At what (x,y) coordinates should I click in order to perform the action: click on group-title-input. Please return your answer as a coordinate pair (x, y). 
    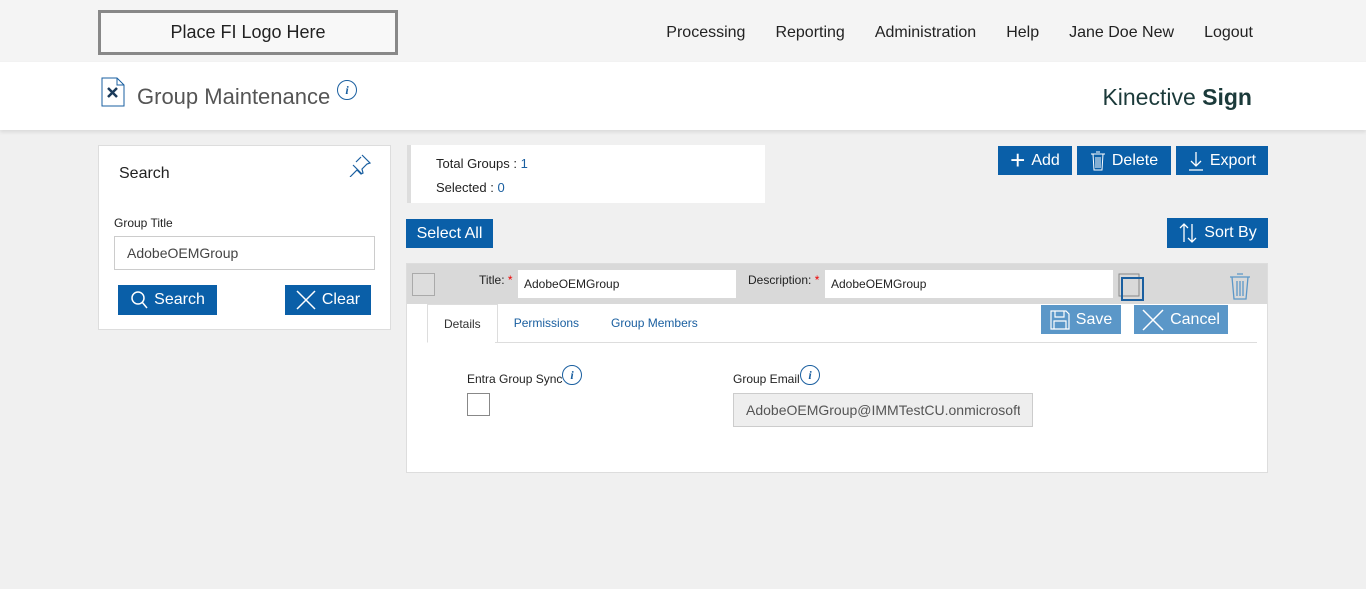
    Looking at the image, I should click on (244, 253).